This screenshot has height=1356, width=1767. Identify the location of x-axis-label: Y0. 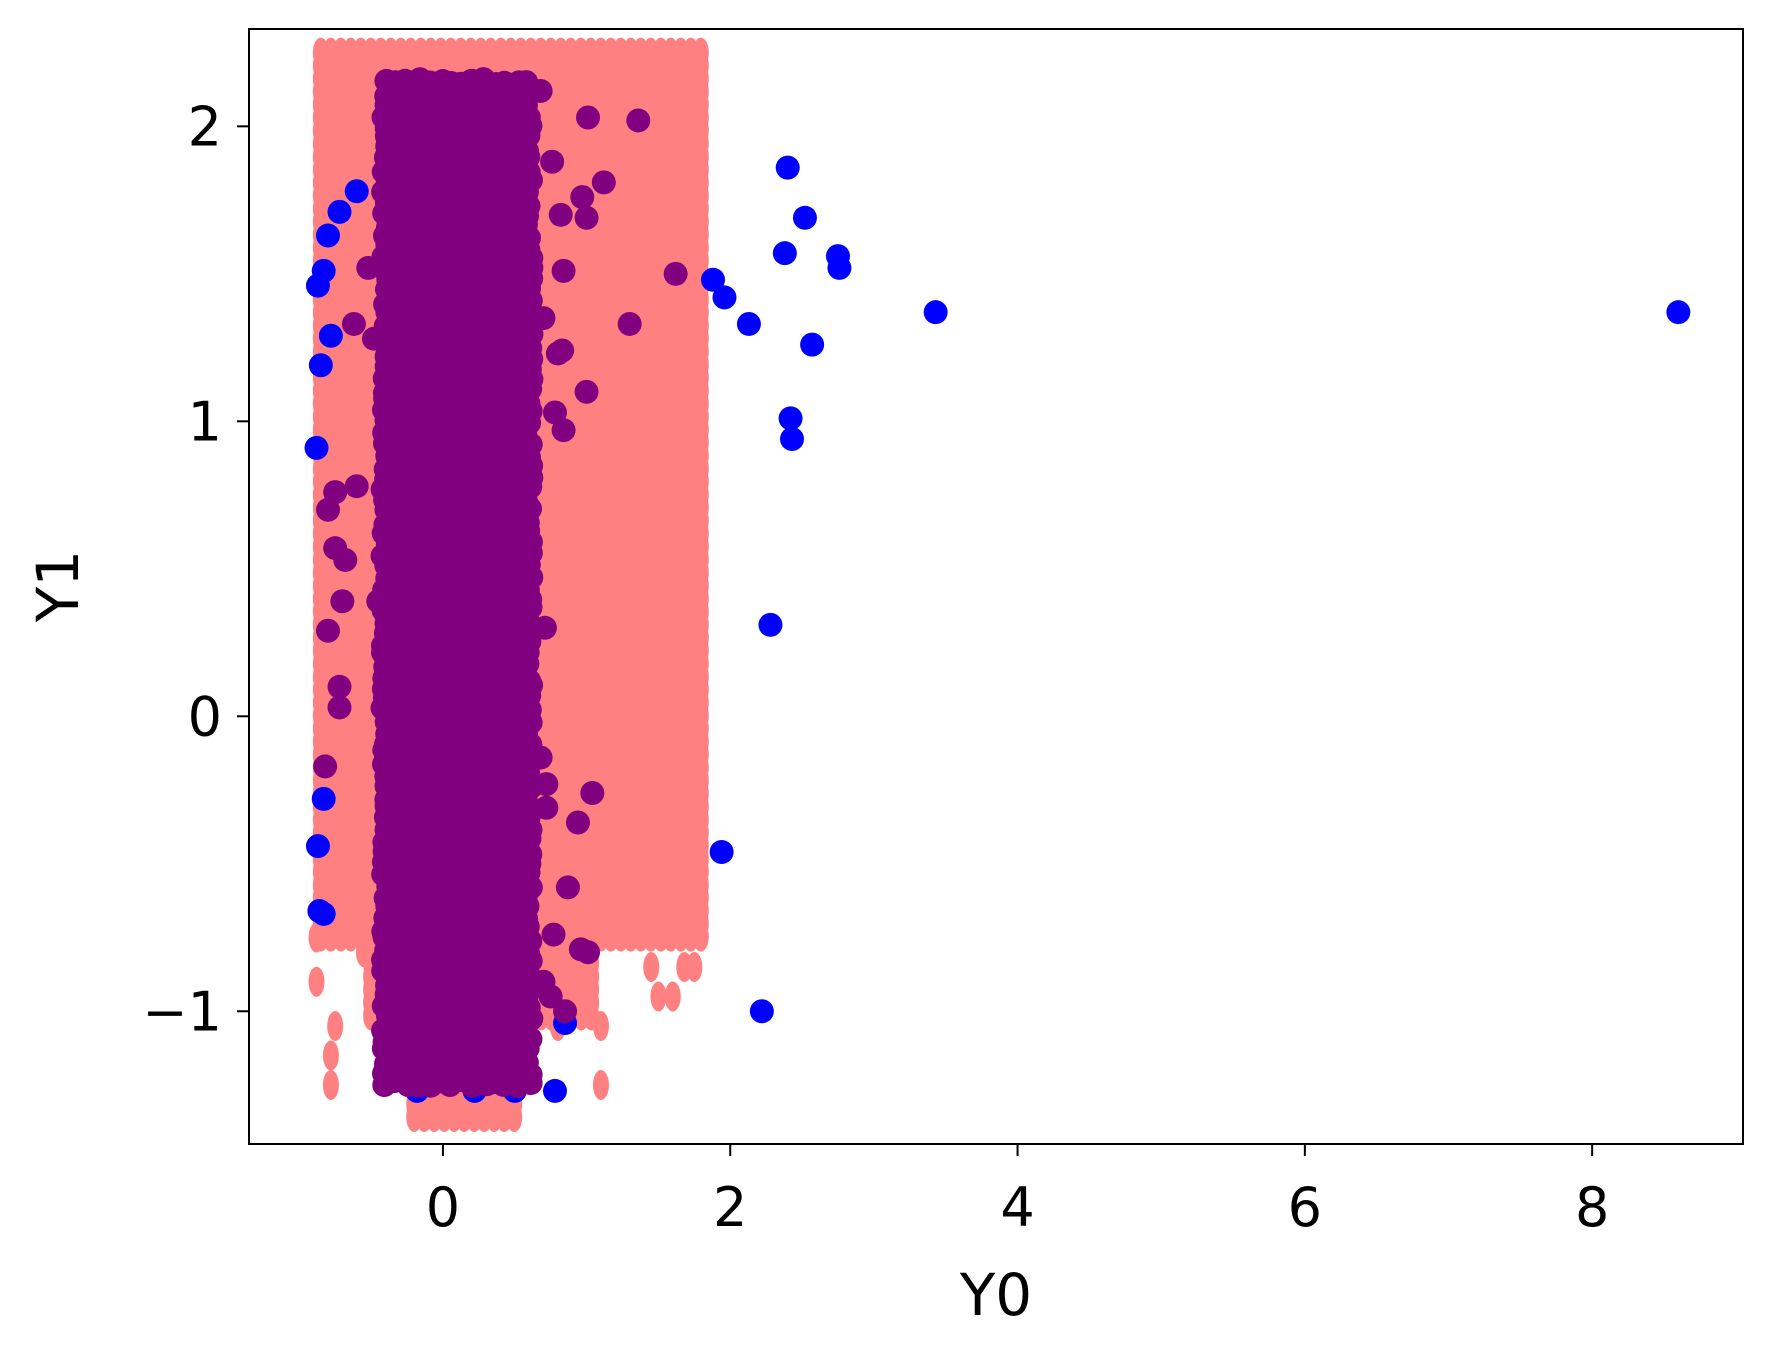
(995, 1295).